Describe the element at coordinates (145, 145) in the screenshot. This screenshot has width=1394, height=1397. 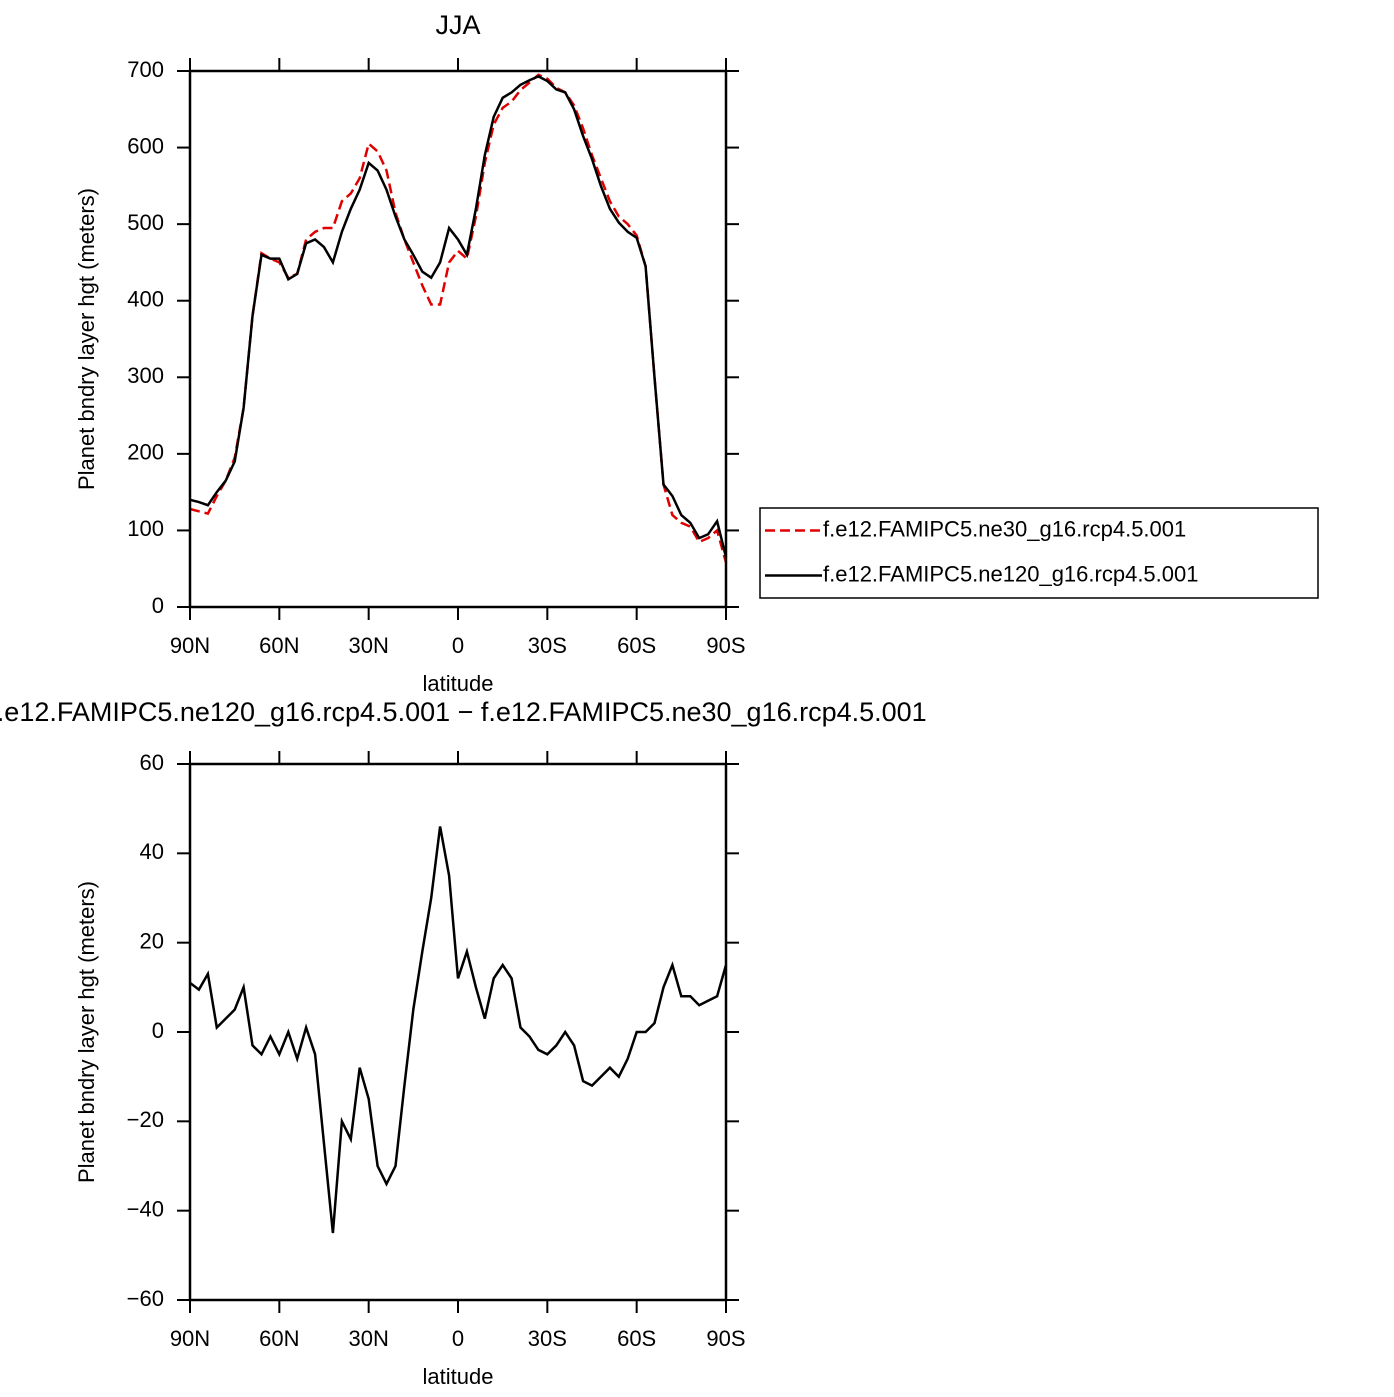
I see `y-tick-label: 600` at that location.